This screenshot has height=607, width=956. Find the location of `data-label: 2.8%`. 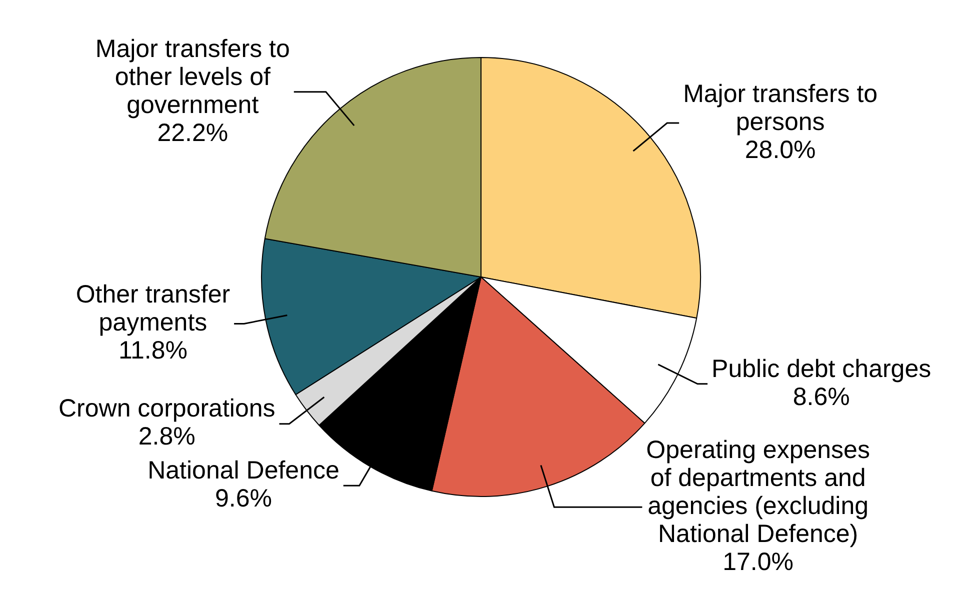

data-label: 2.8% is located at coordinates (167, 436).